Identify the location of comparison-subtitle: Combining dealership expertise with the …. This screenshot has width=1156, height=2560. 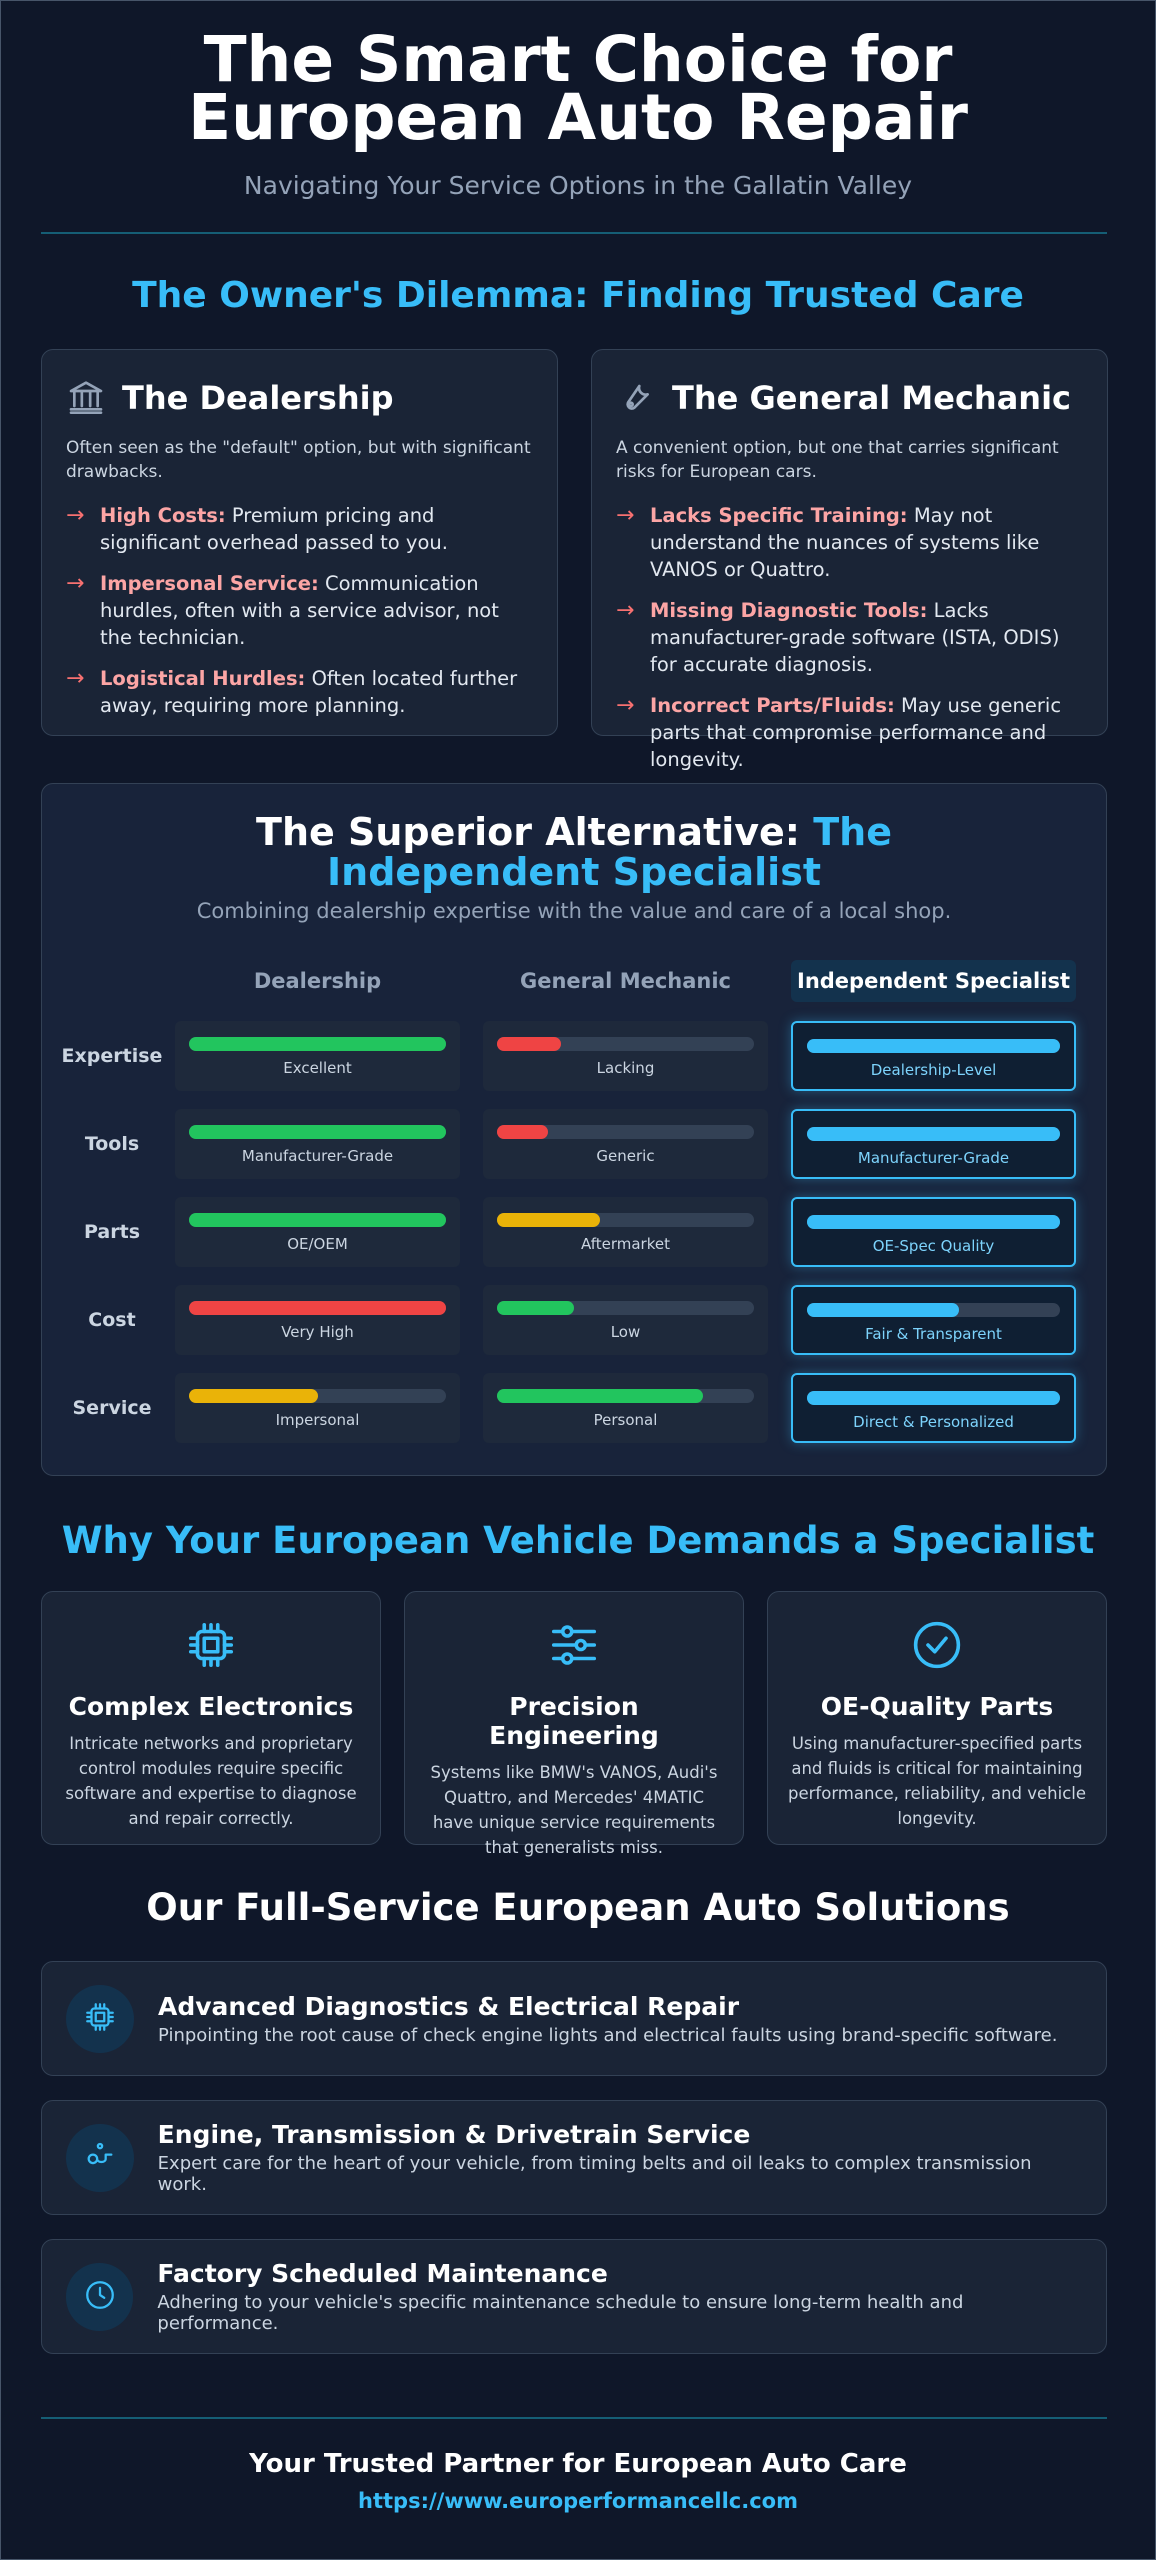
(574, 911).